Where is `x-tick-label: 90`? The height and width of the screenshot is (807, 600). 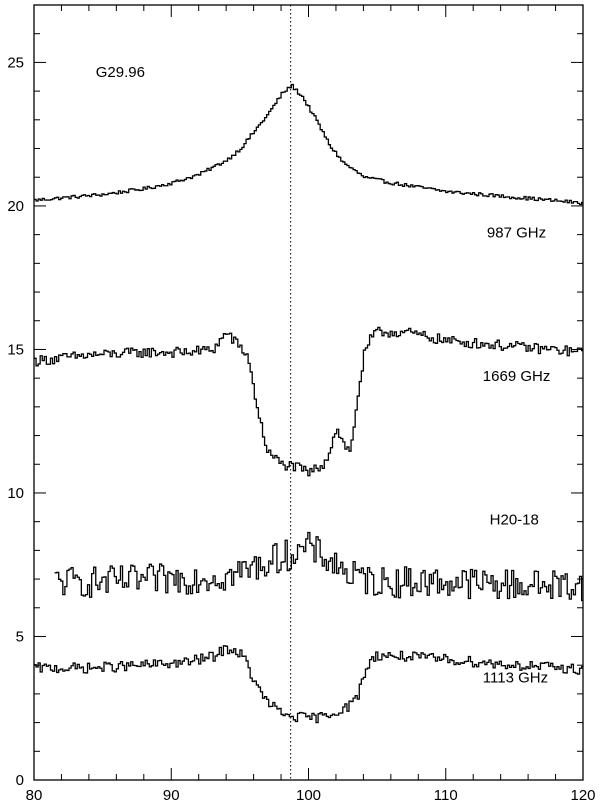
x-tick-label: 90 is located at coordinates (171, 795).